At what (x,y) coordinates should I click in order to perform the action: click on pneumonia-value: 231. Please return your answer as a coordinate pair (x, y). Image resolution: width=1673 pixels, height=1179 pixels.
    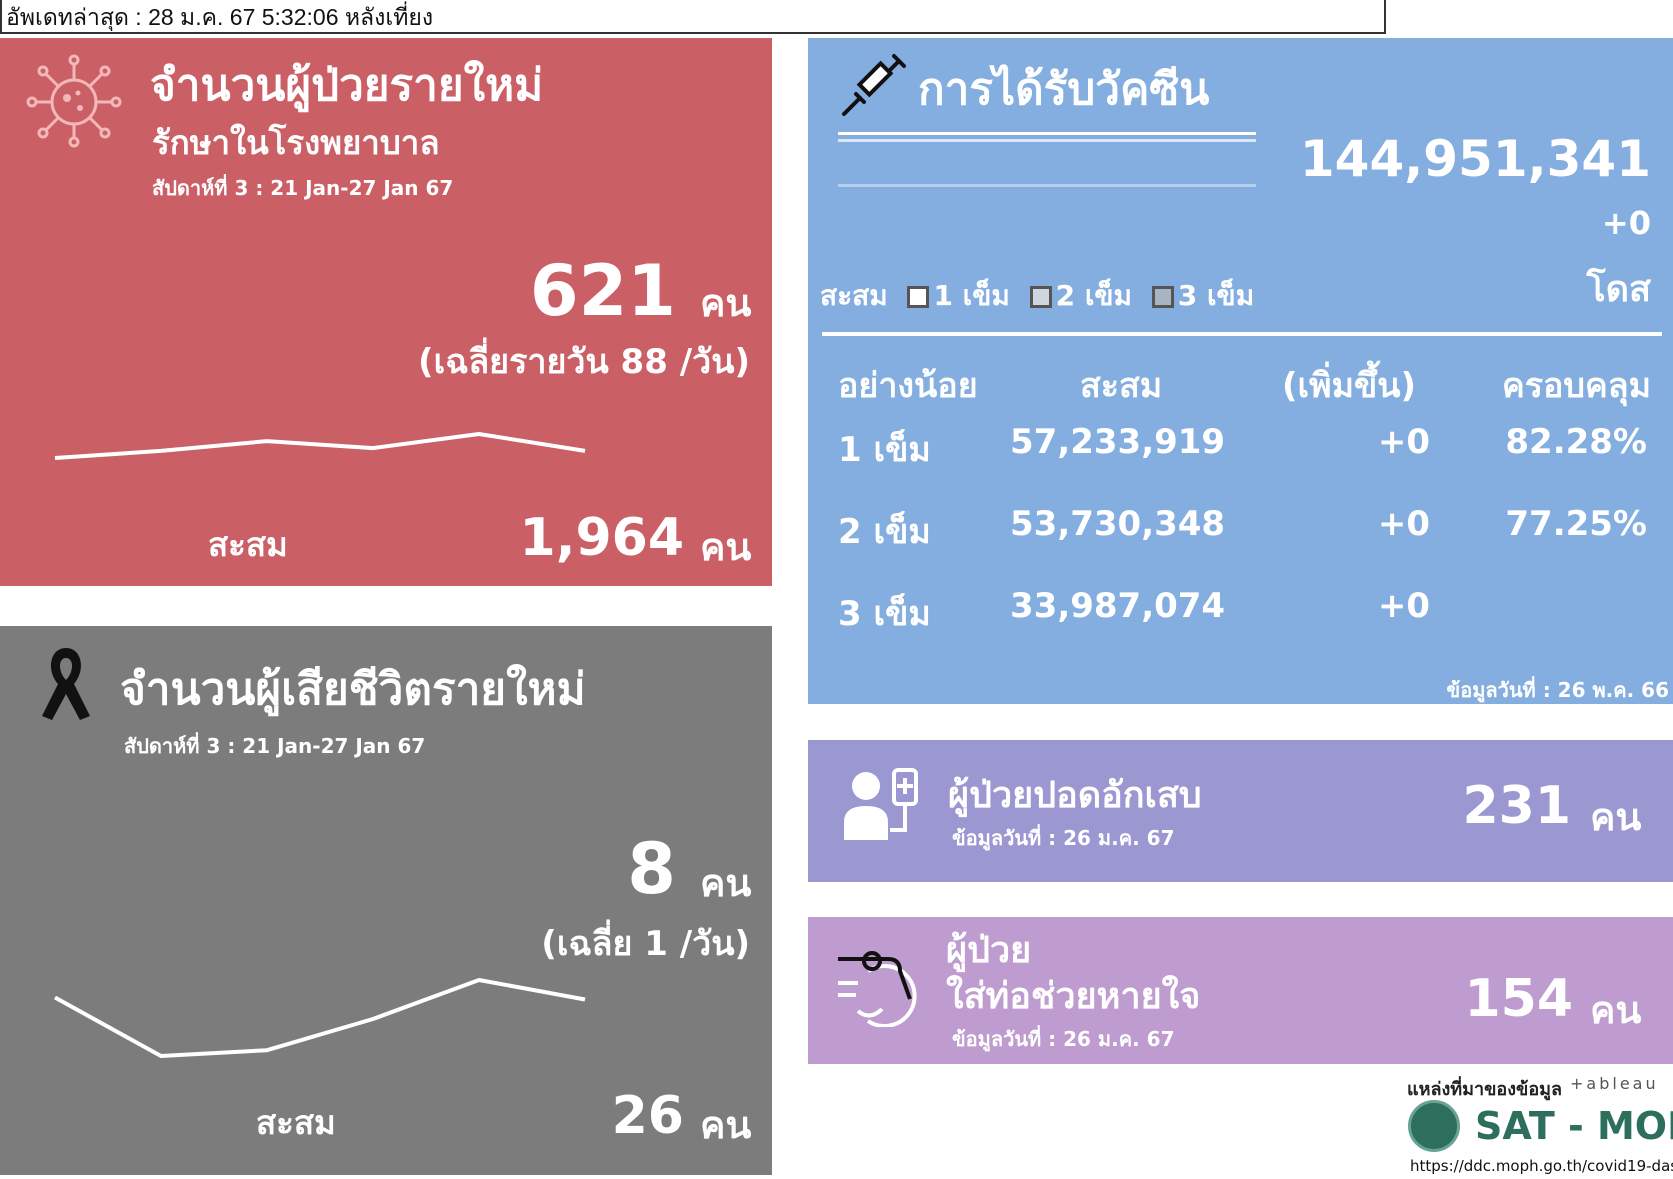
    Looking at the image, I should click on (1516, 806).